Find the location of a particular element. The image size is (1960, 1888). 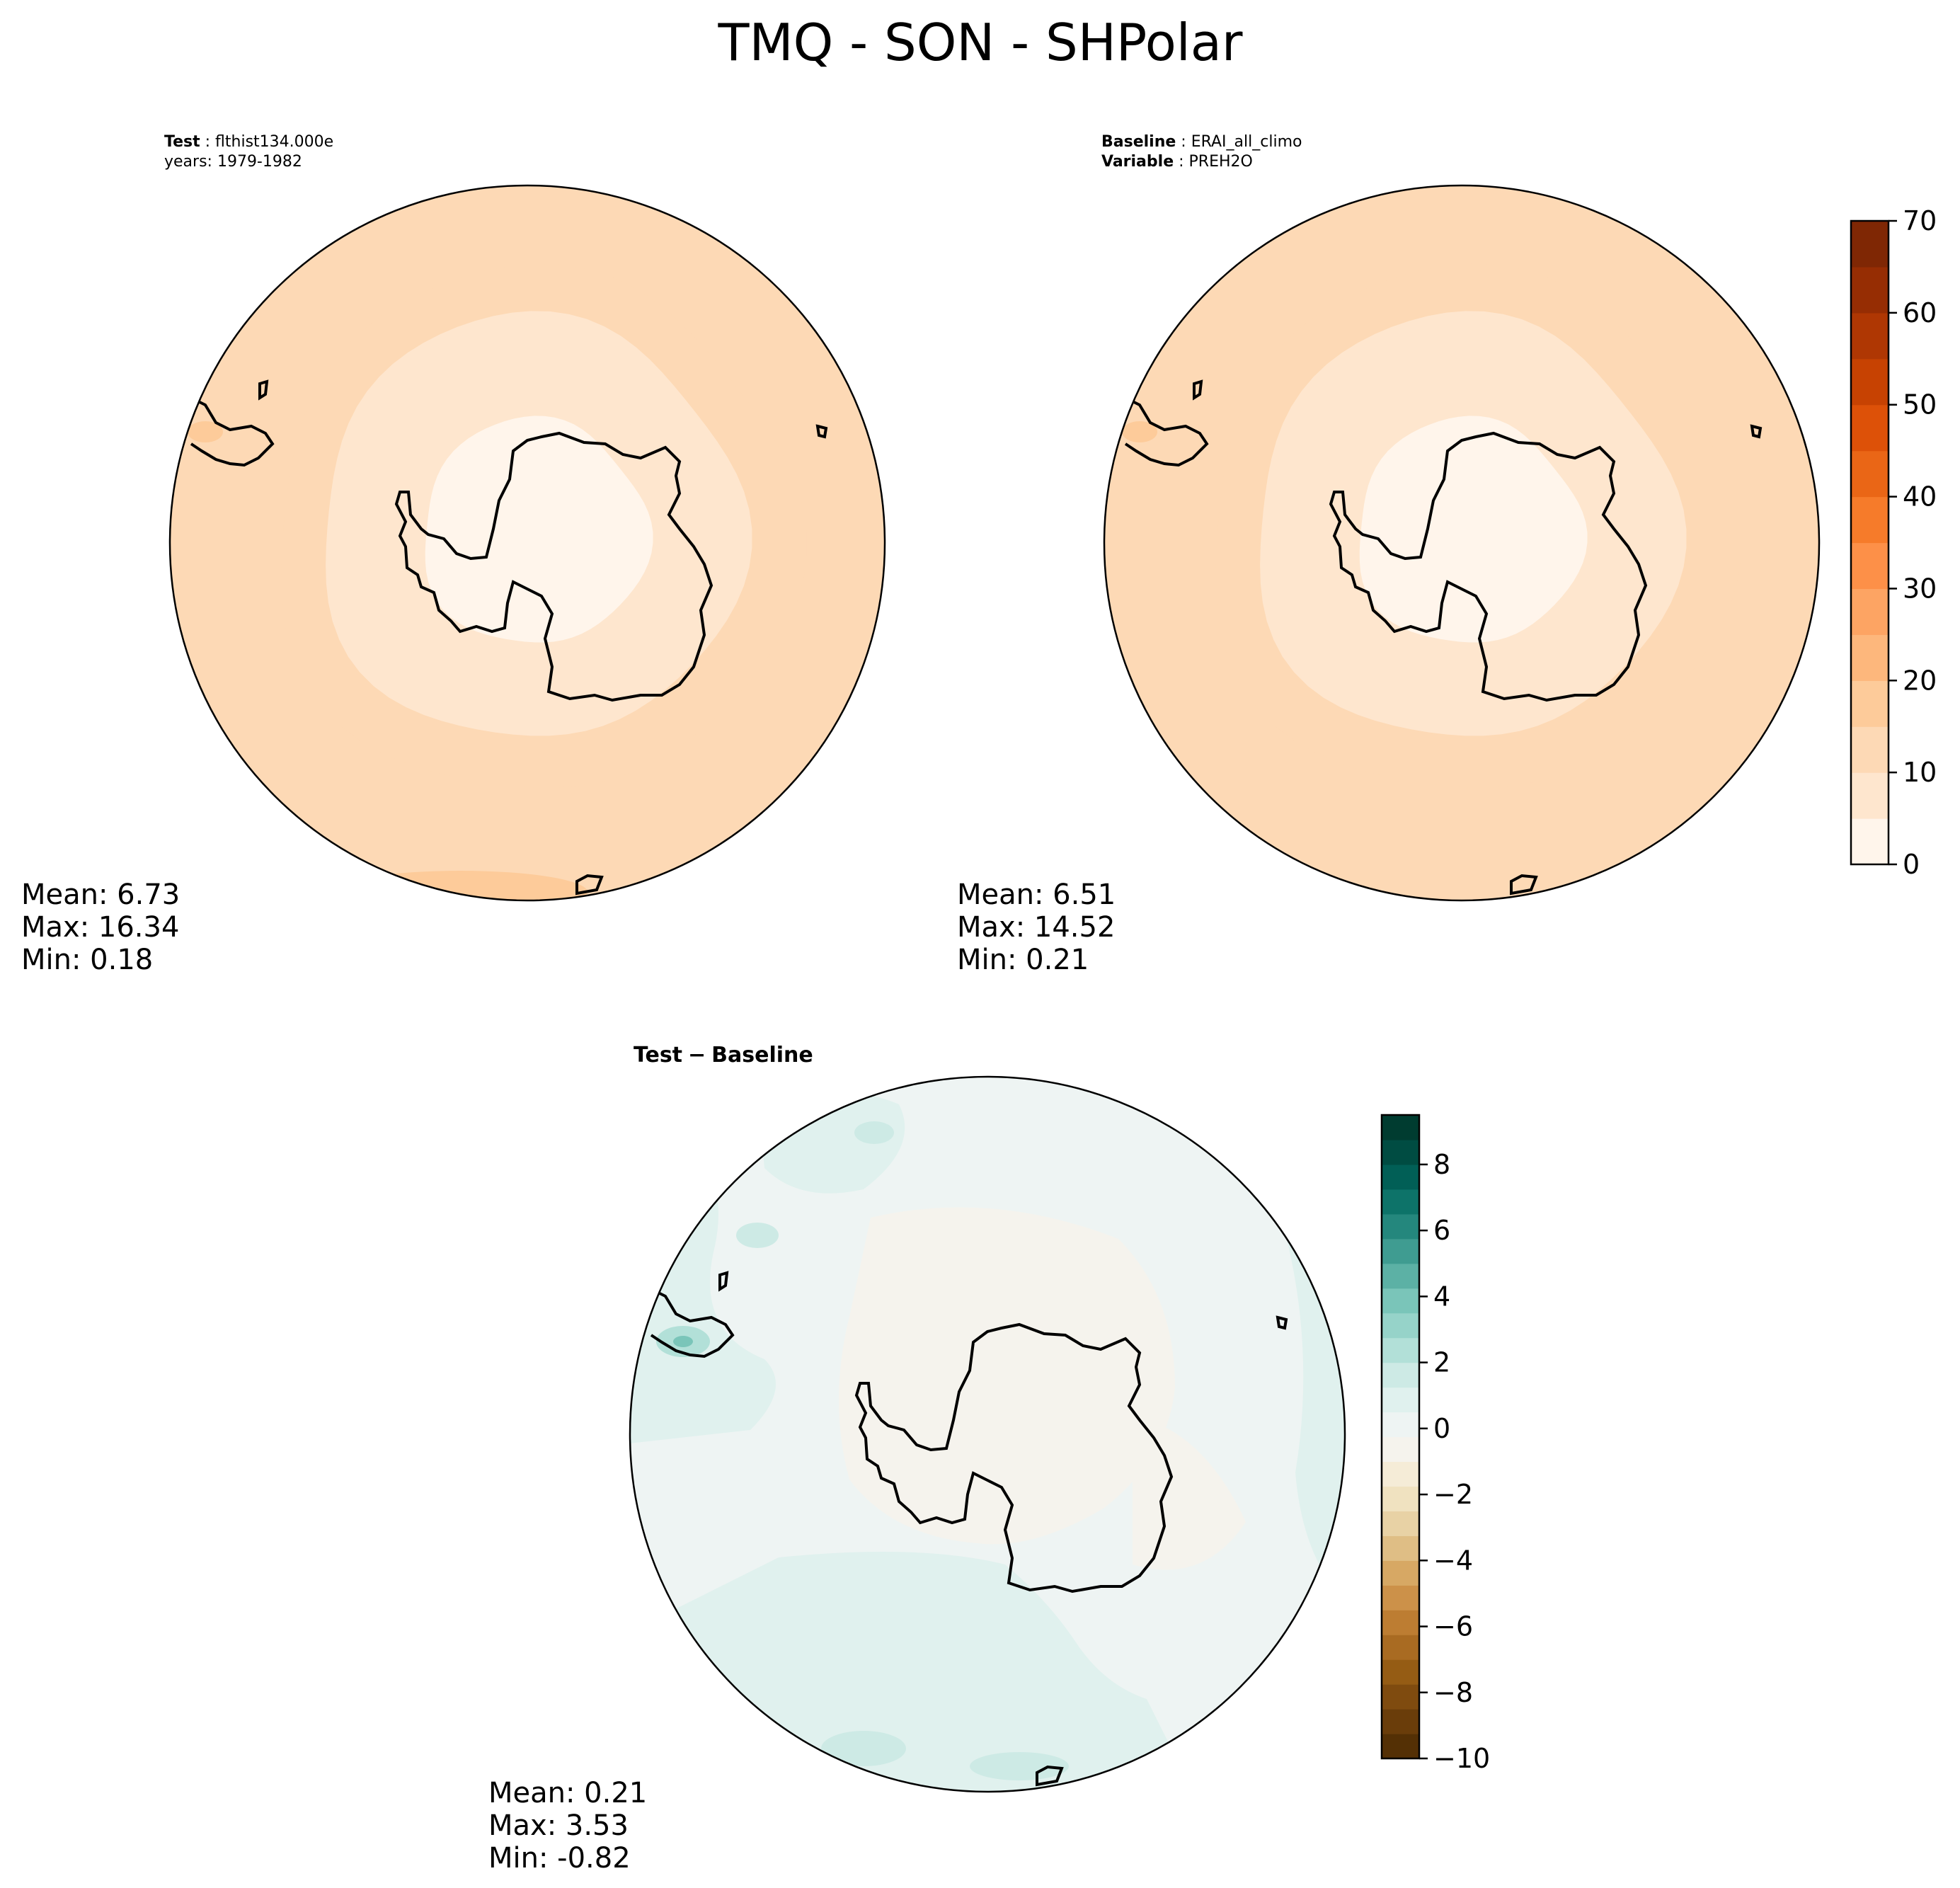

baseline-island-c is located at coordinates (1524, 885).